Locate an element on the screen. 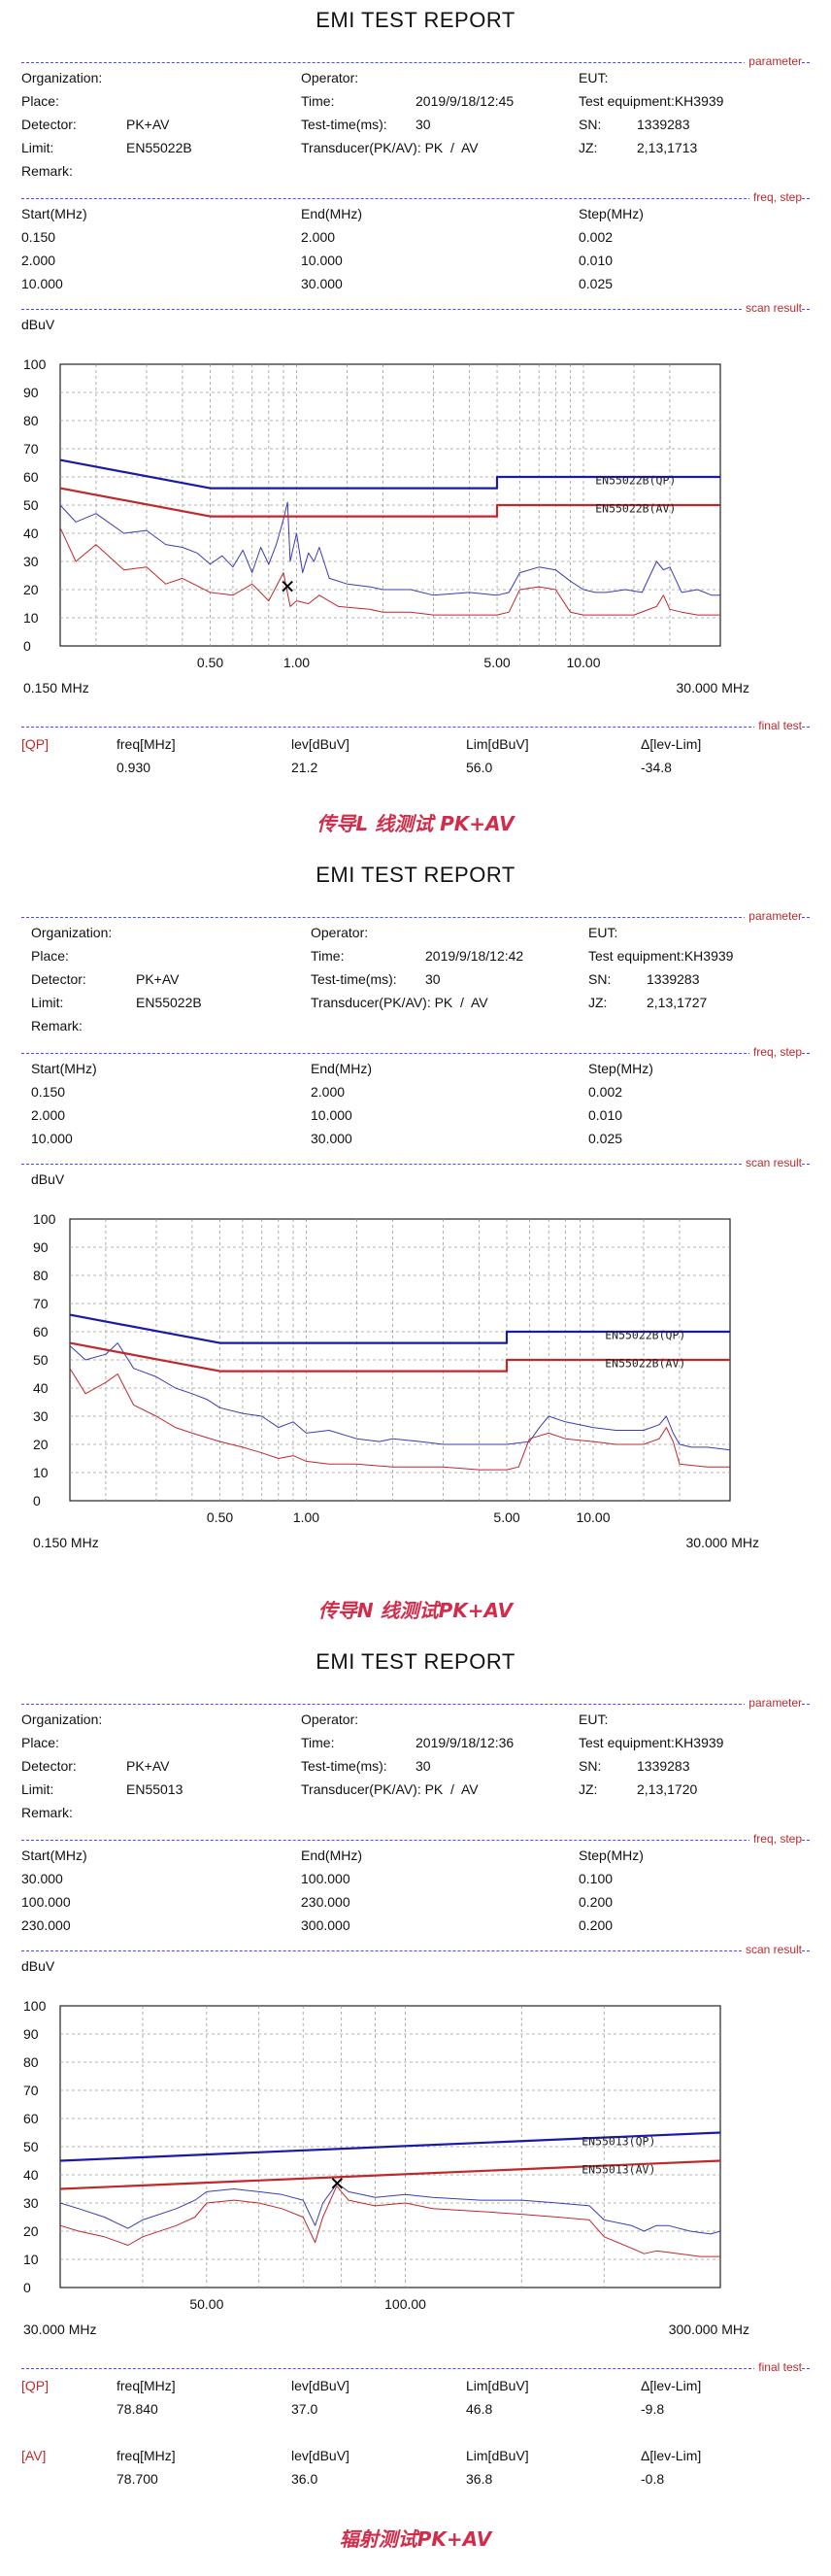 This screenshot has height=2576, width=831. time-value: 2019/9/18/12:36 is located at coordinates (466, 1742).